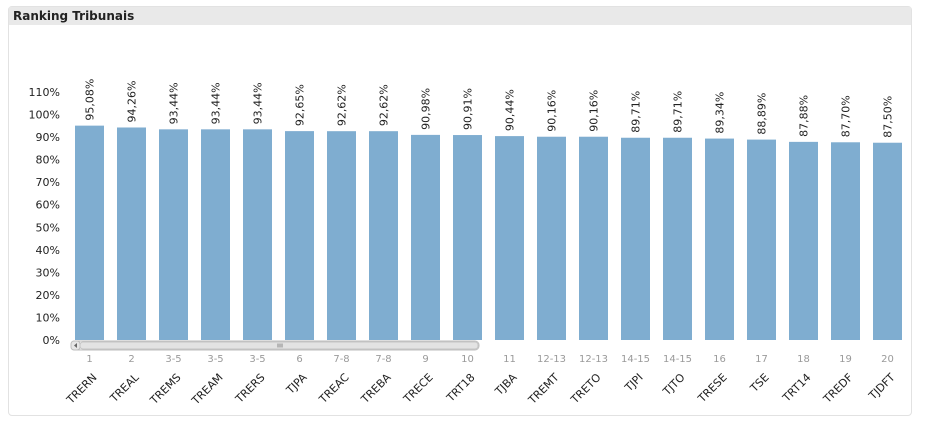 The image size is (932, 433). What do you see at coordinates (132, 102) in the screenshot?
I see `data-label: 94,26%` at bounding box center [132, 102].